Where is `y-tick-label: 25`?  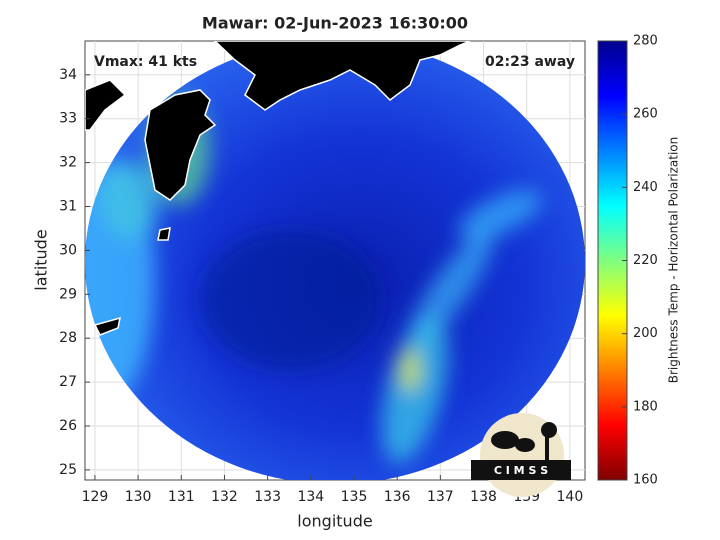
y-tick-label: 25 is located at coordinates (68, 470).